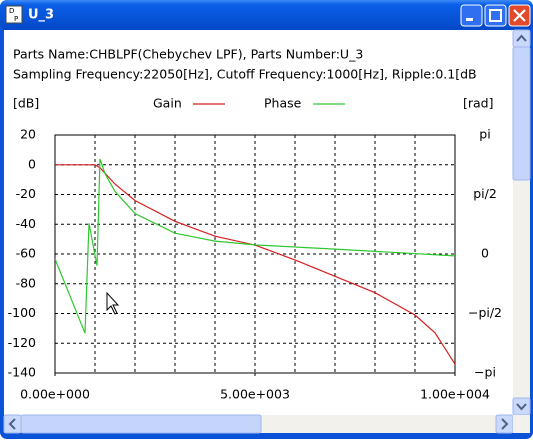 The height and width of the screenshot is (443, 533). I want to click on window-title: U_3, so click(41, 15).